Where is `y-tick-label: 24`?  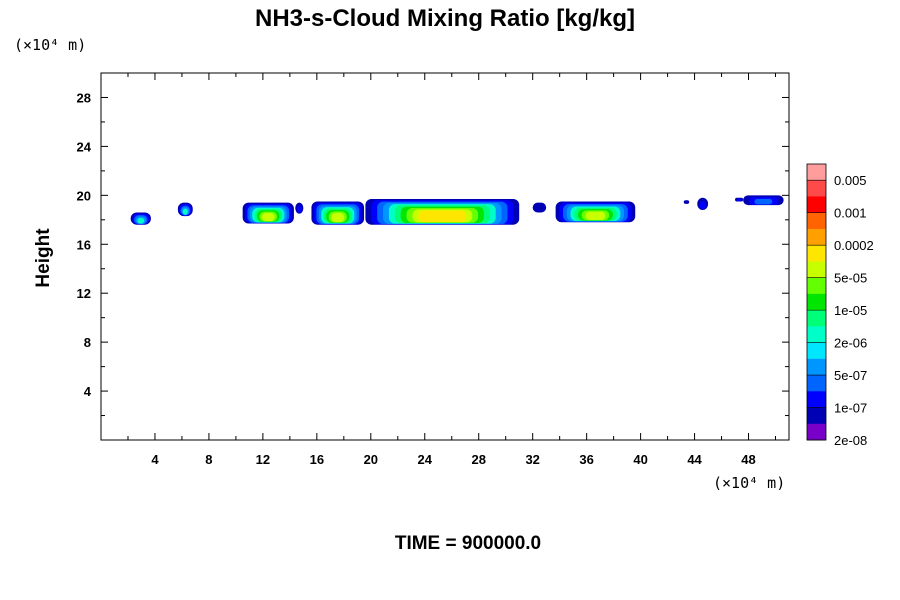
y-tick-label: 24 is located at coordinates (84, 146).